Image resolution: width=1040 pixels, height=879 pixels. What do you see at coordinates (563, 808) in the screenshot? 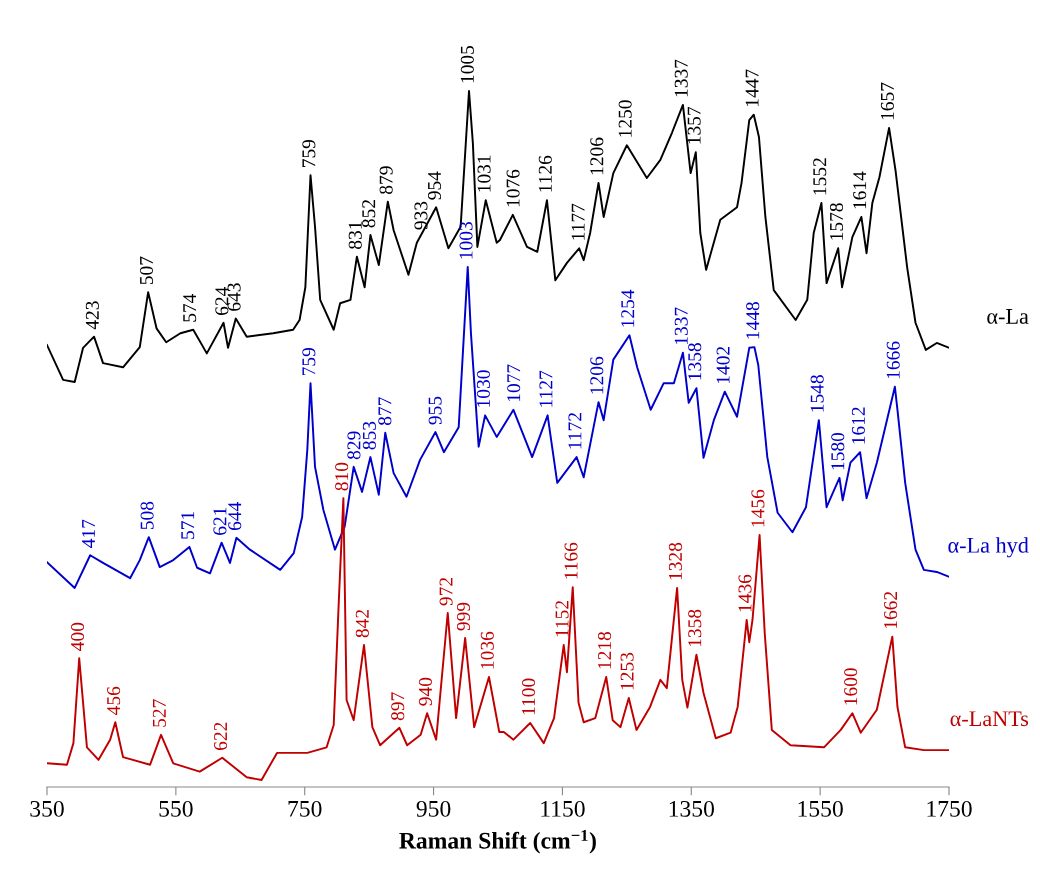
I see `x-tick-label: 1150` at bounding box center [563, 808].